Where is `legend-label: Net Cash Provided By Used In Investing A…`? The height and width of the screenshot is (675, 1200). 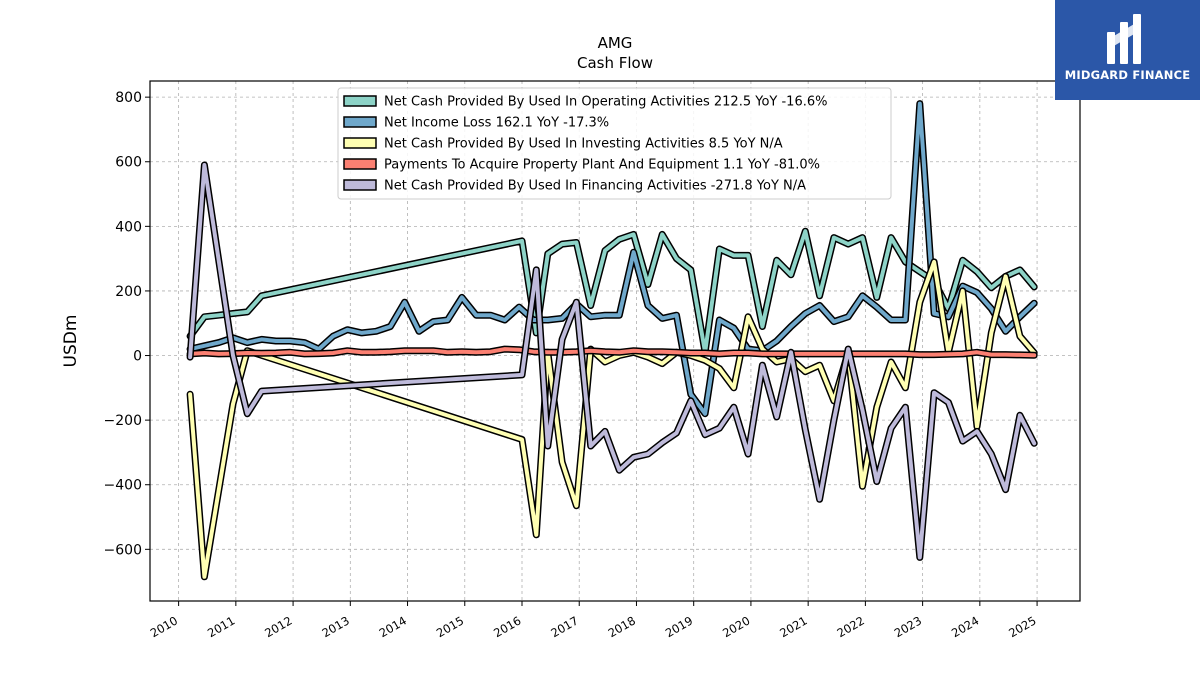
legend-label: Net Cash Provided By Used In Investing A… is located at coordinates (583, 144).